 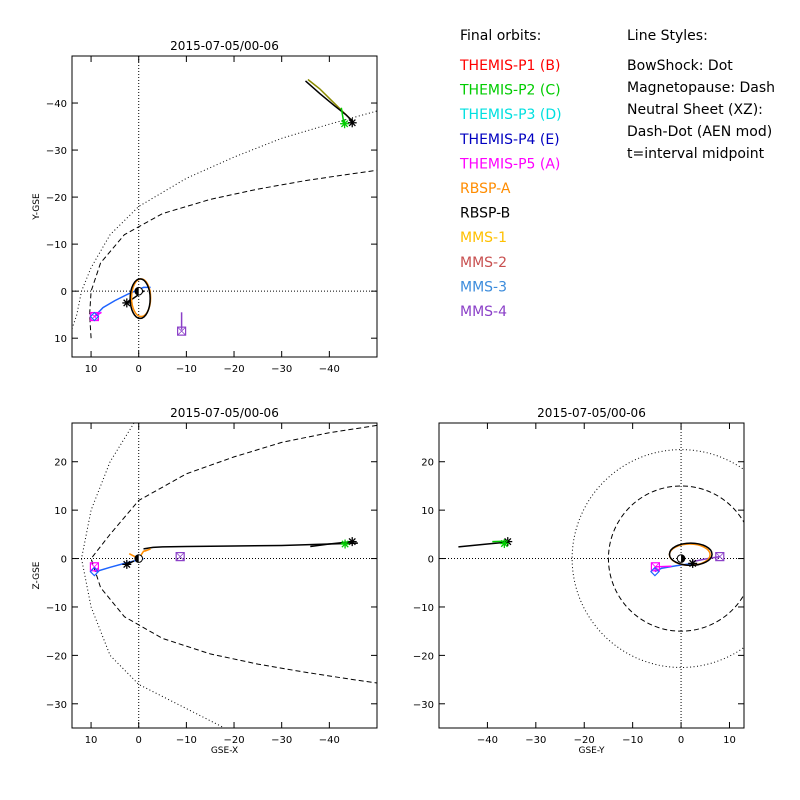 I want to click on x-axis-label: GSE-X, so click(x=224, y=751).